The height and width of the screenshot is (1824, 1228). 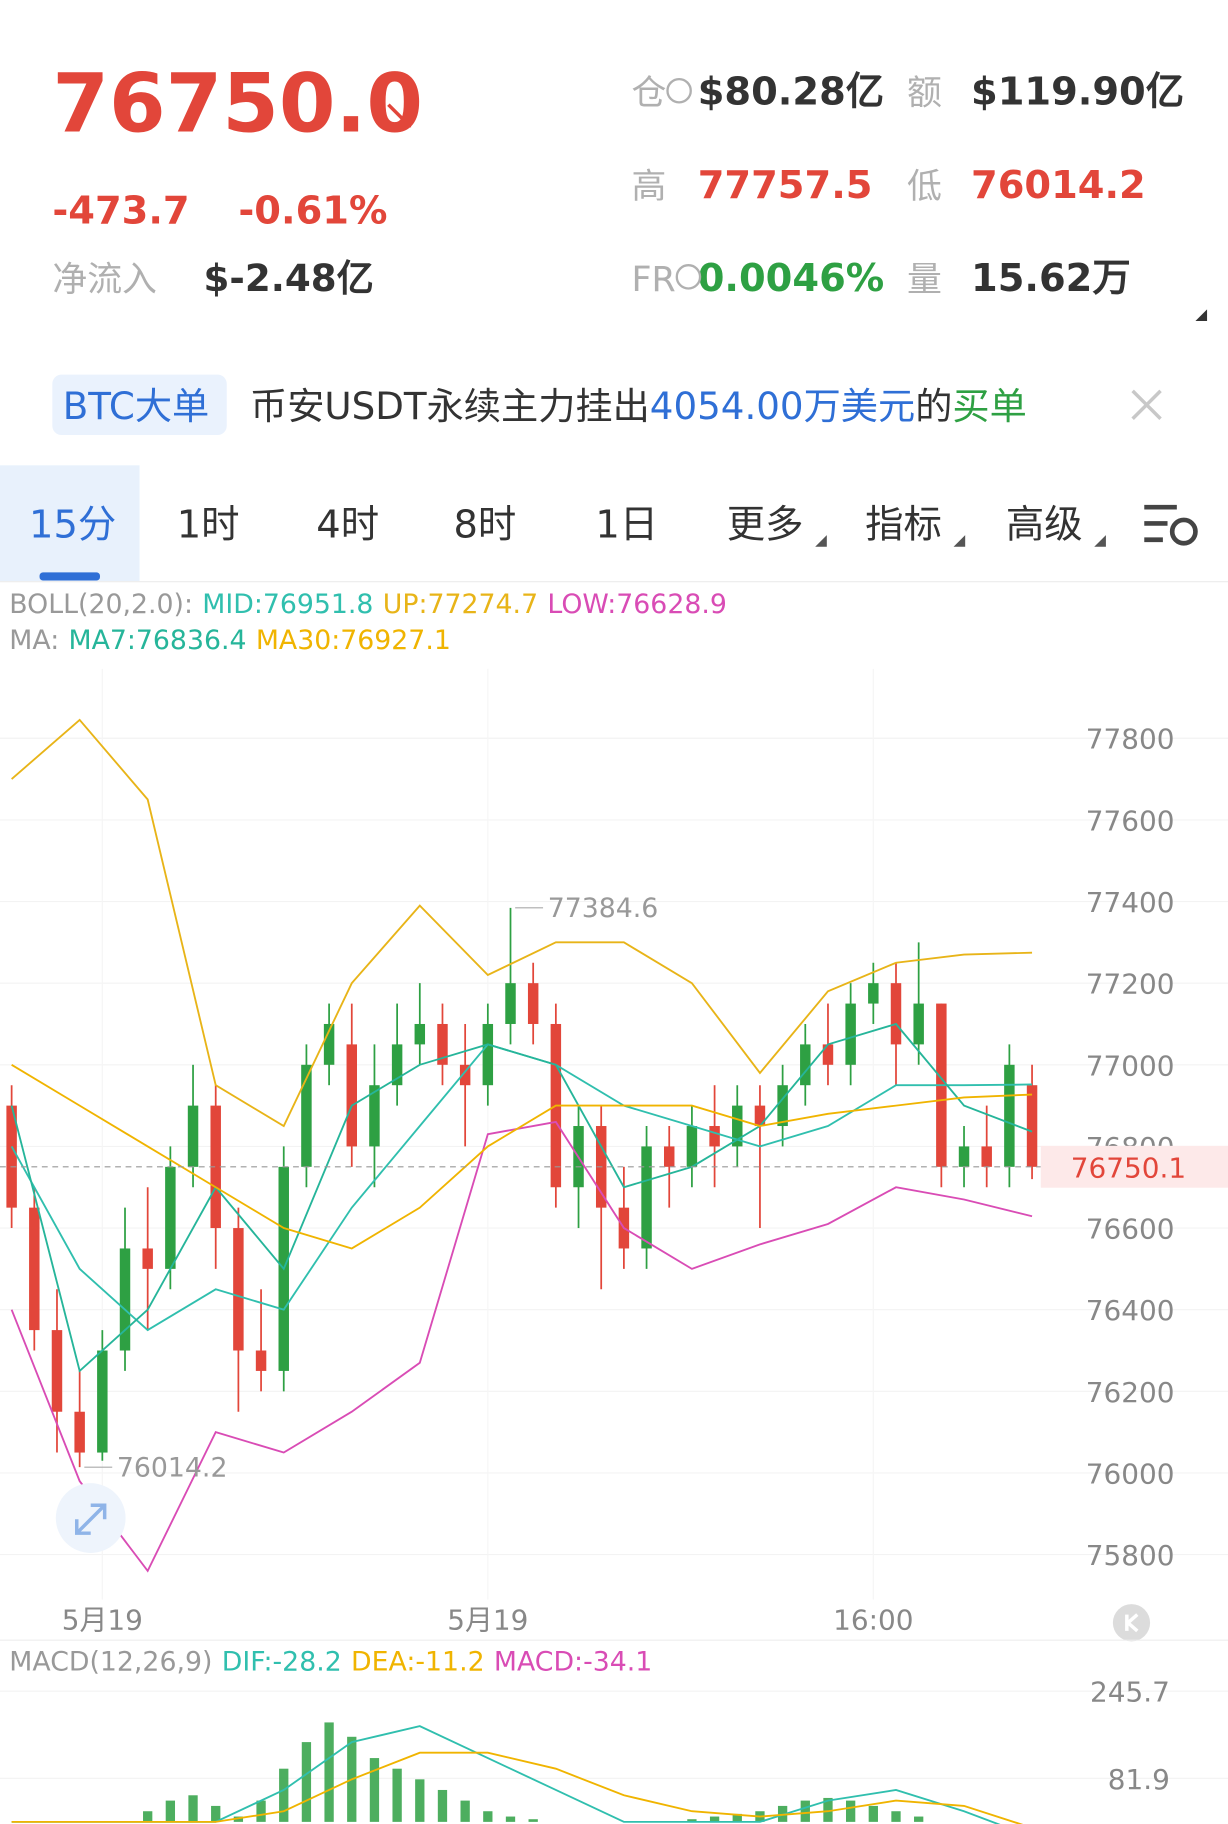 I want to click on close-button, so click(x=1146, y=405).